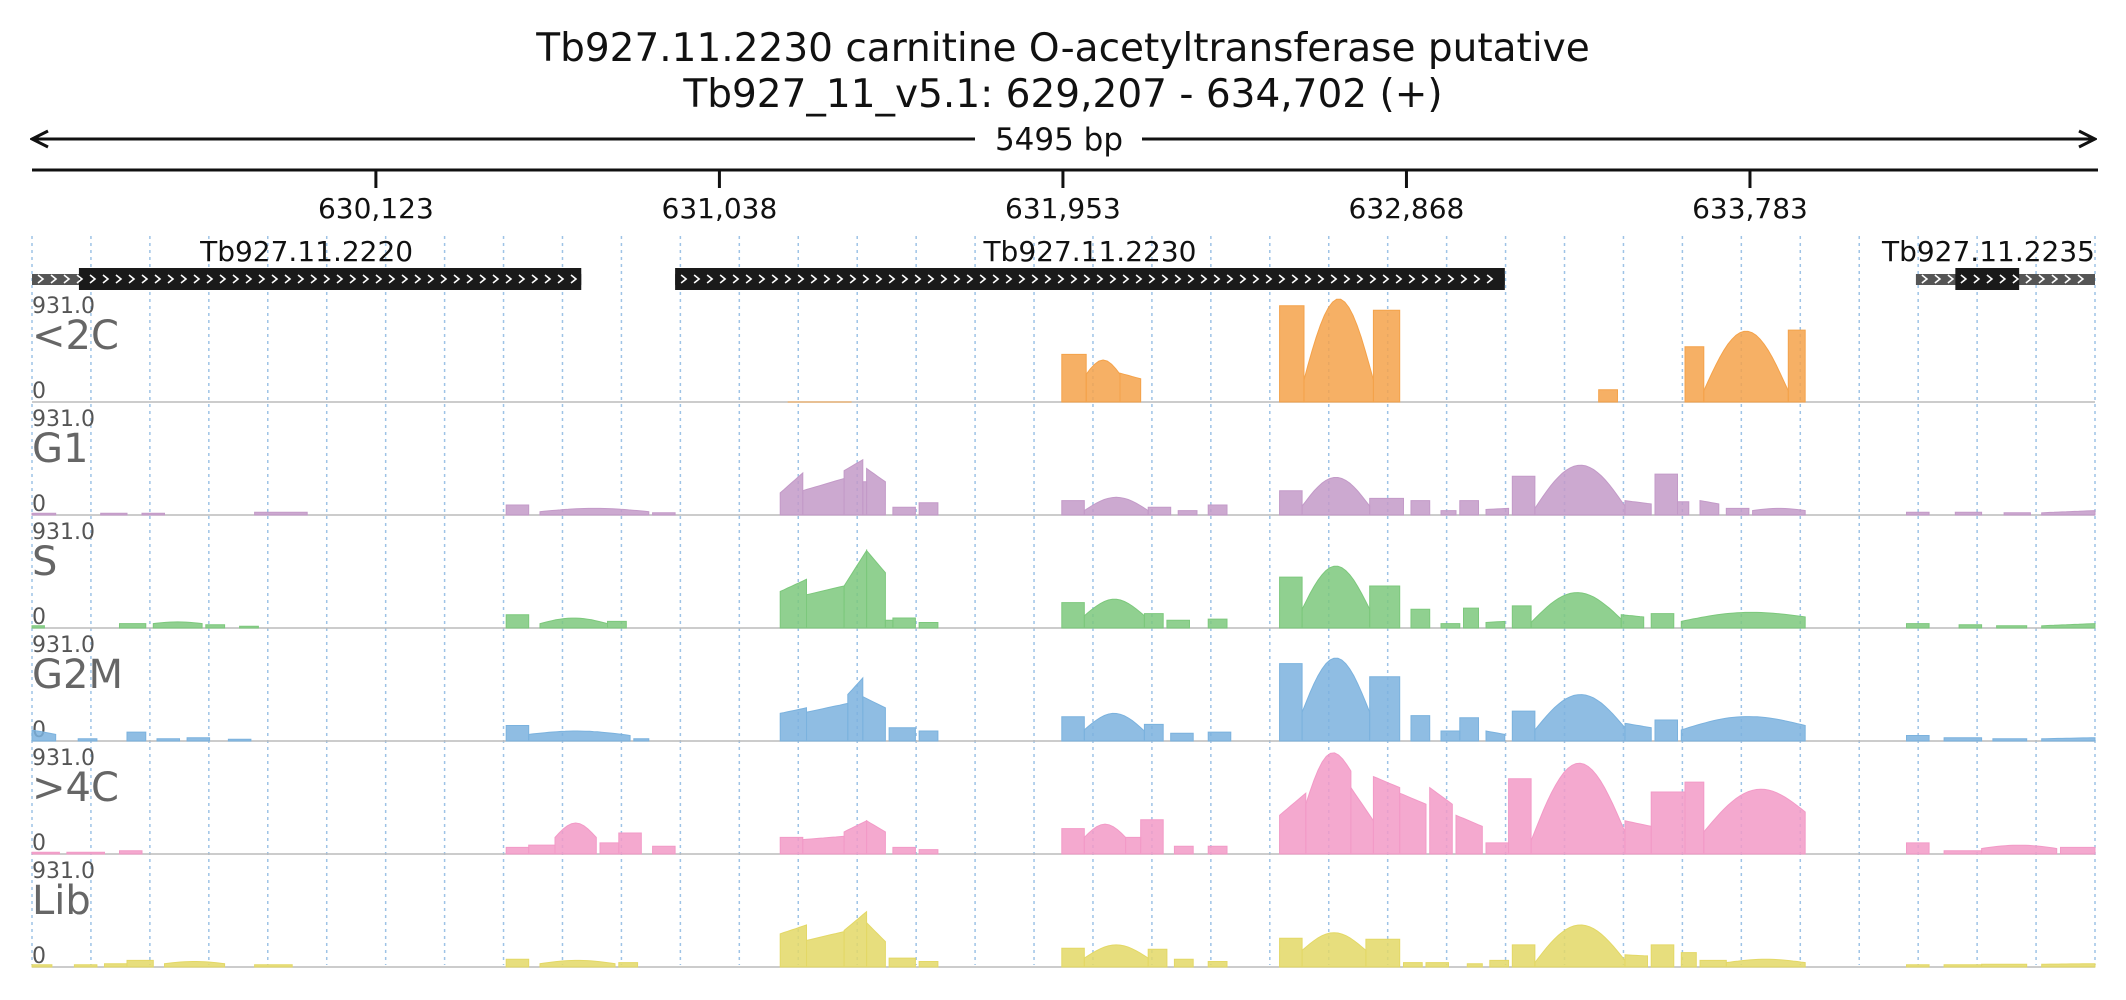  I want to click on track-name: G2M, so click(77, 675).